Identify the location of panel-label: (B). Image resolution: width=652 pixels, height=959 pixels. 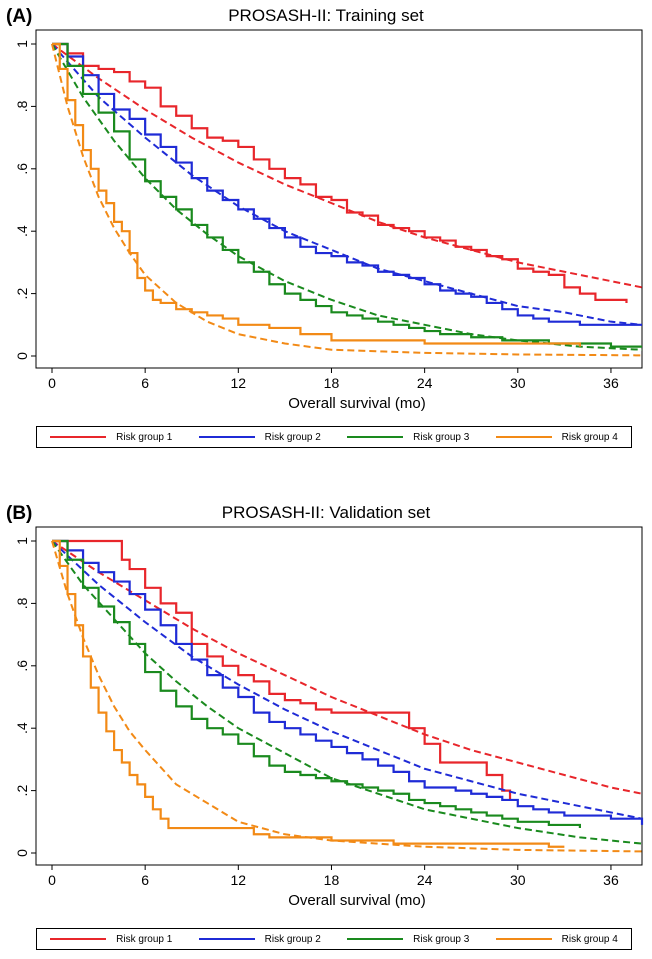
(19, 513).